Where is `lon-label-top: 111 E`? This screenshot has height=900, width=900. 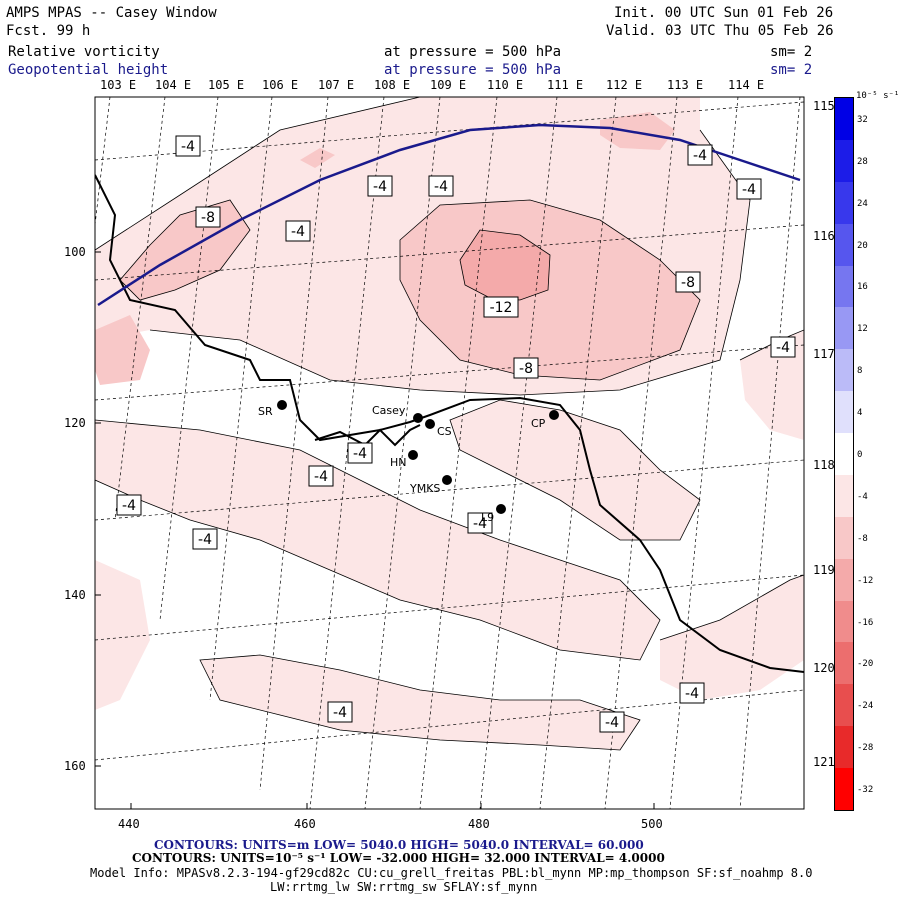
lon-label-top: 111 E is located at coordinates (565, 85).